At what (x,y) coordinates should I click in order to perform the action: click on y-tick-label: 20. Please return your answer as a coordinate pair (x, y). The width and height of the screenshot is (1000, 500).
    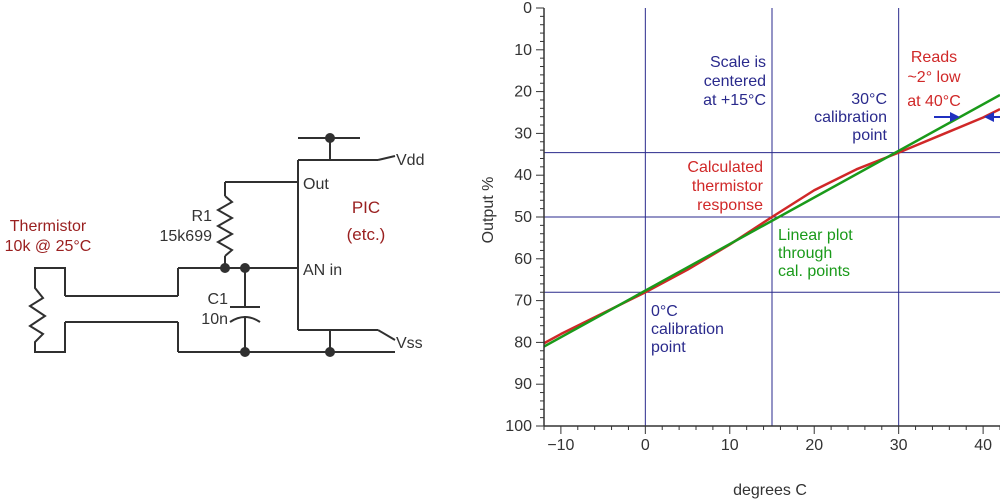
    Looking at the image, I should click on (523, 92).